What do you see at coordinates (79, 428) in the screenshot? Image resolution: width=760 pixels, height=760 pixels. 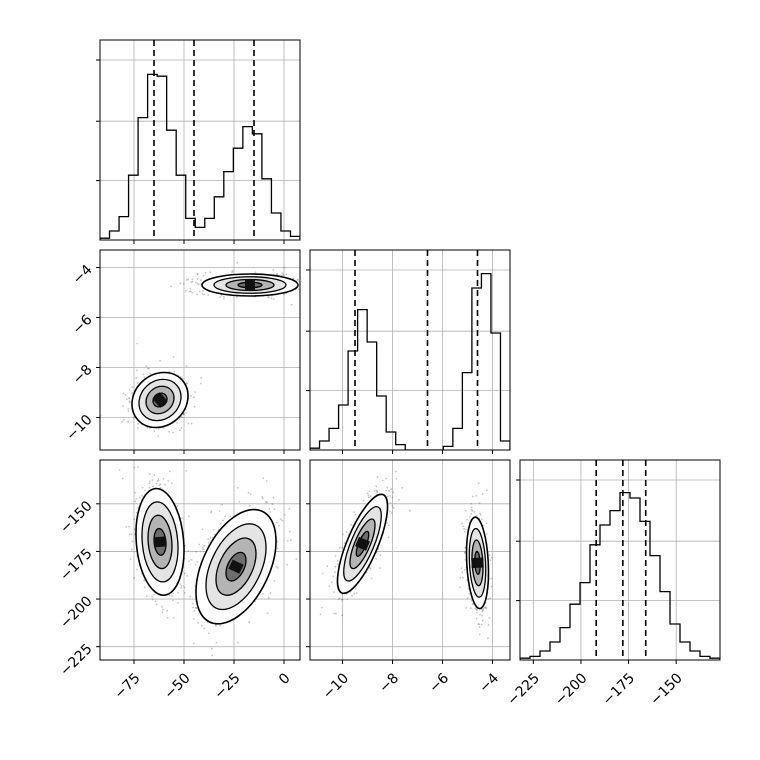 I see `y-tick-label: −10` at bounding box center [79, 428].